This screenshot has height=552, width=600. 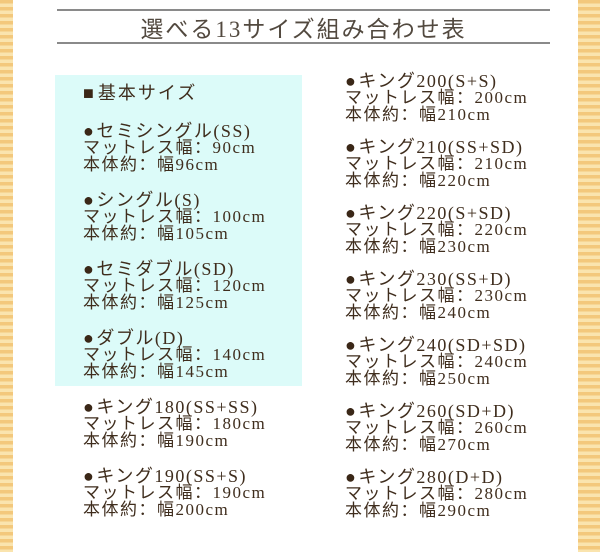 I want to click on size-item-king280: ●キング280(D+D) マットレス幅：280cm 本体約：幅290cm, so click(x=470, y=493).